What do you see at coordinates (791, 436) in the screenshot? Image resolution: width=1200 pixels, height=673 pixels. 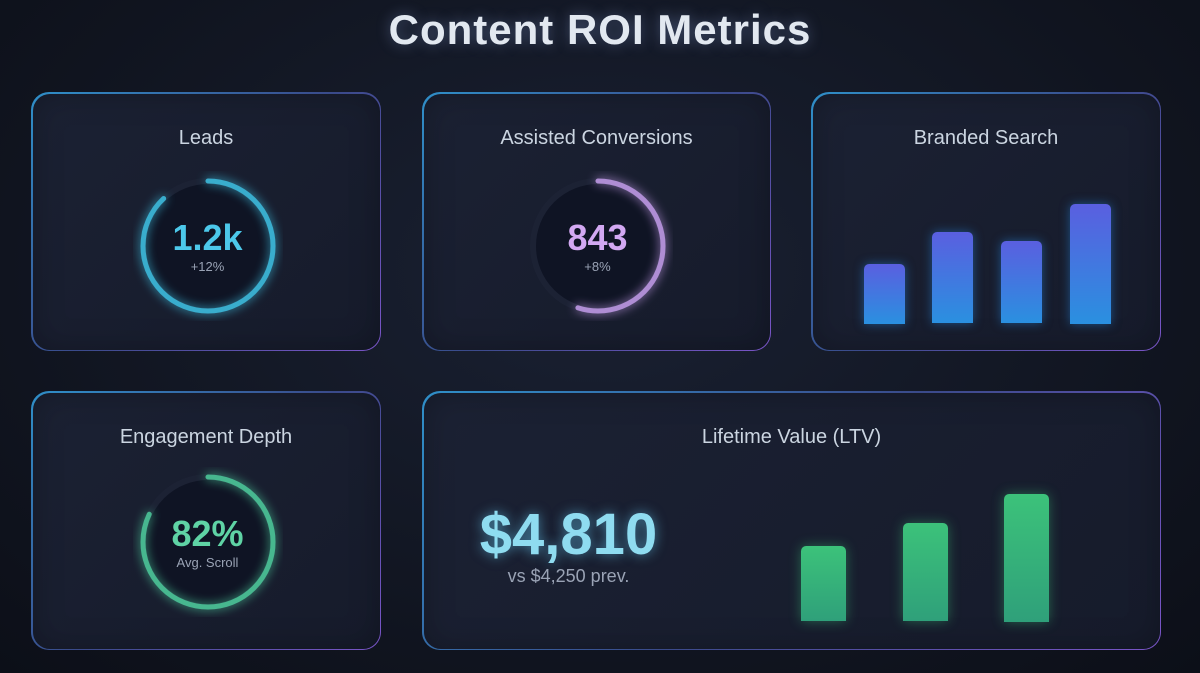 I see `card-title: Lifetime Value (LTV)` at bounding box center [791, 436].